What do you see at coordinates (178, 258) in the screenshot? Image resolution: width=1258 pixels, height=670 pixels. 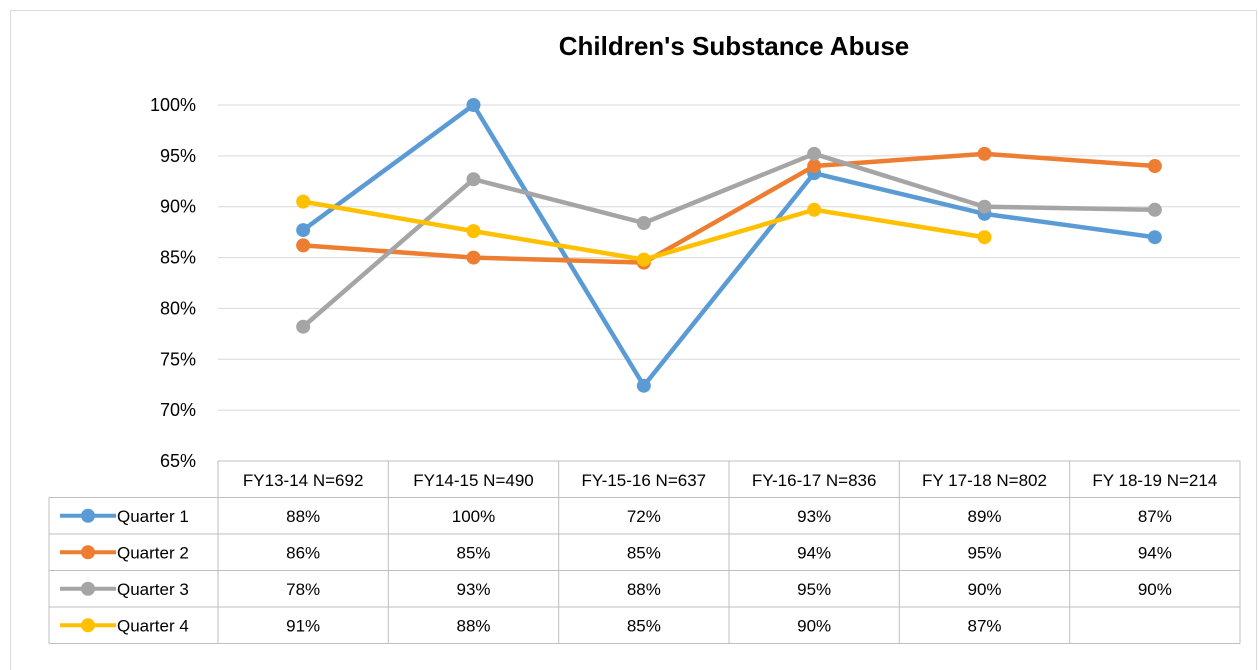 I see `y-tick-label: 85%` at bounding box center [178, 258].